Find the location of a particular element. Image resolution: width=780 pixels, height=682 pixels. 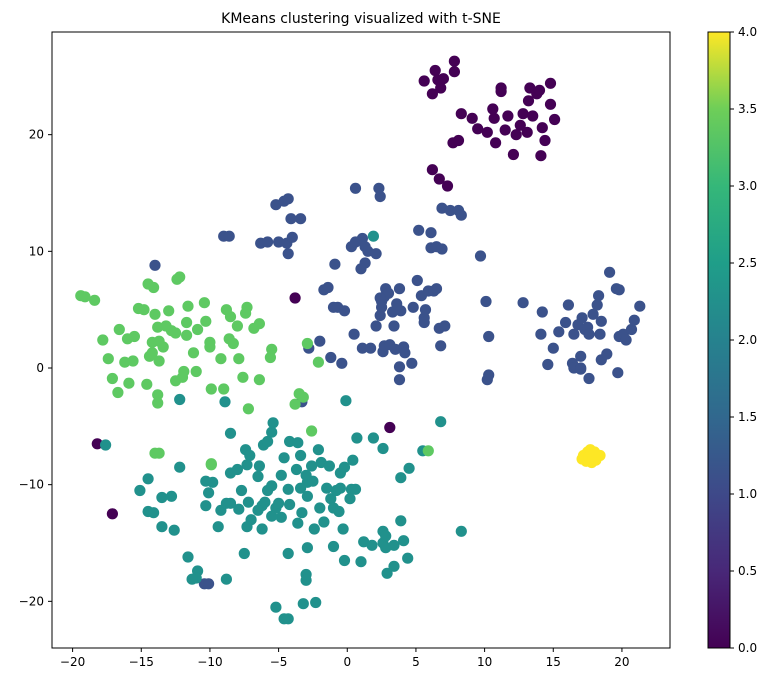

x-tick-label: 20 is located at coordinates (621, 662).